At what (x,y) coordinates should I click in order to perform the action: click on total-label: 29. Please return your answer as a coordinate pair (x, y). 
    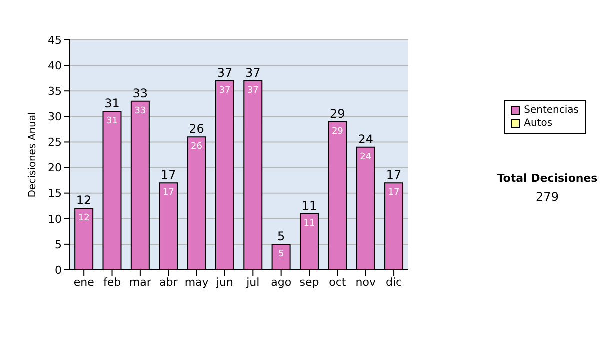
    Looking at the image, I should click on (338, 113).